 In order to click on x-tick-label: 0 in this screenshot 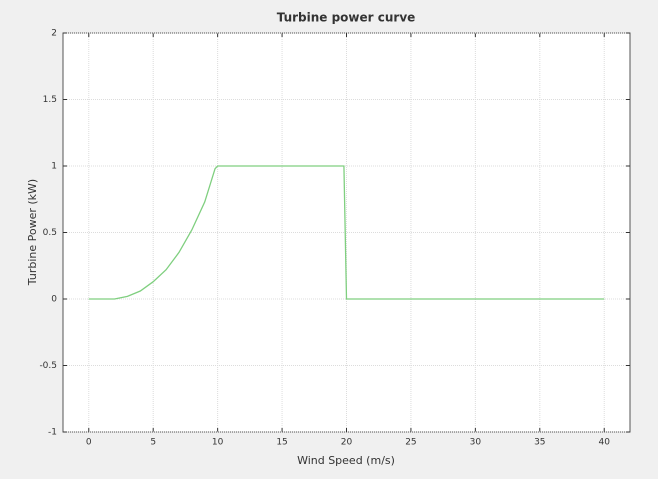, I will do `click(89, 443)`.